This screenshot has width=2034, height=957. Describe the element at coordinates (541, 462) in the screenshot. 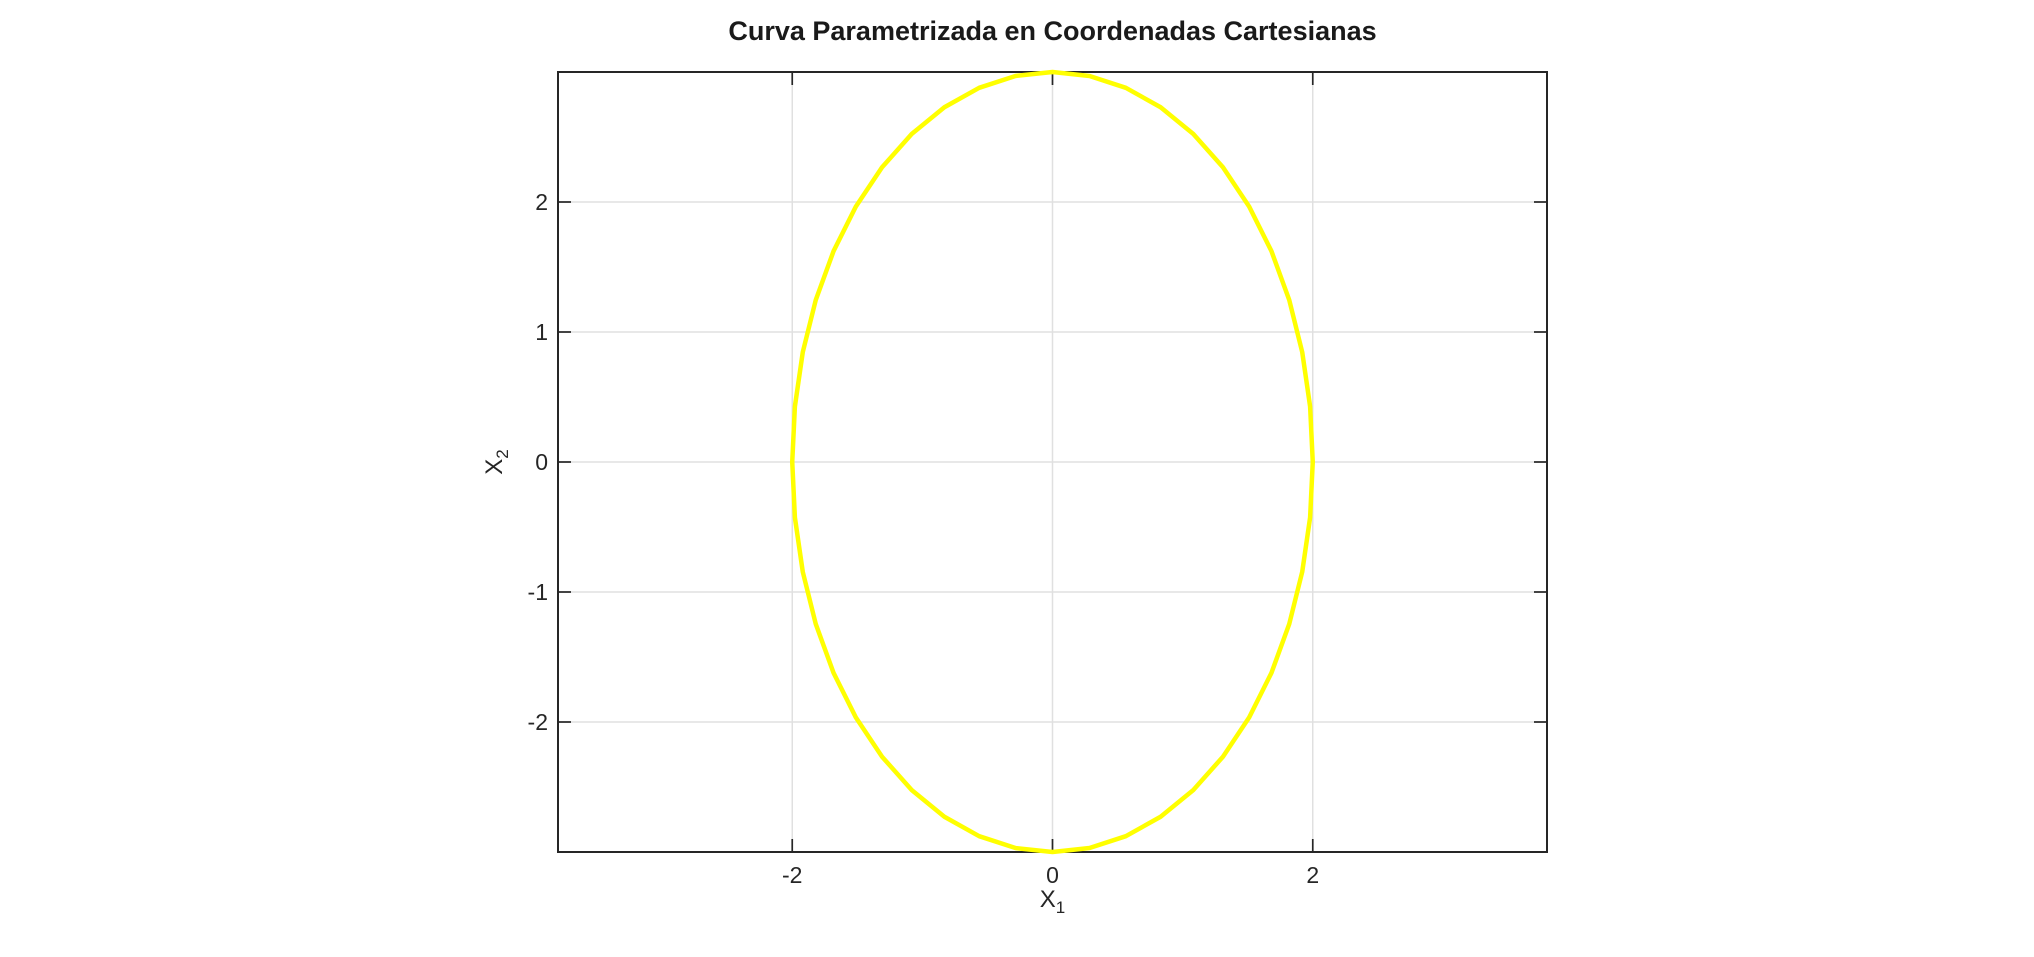

I see `y-tick-label: 0` at that location.